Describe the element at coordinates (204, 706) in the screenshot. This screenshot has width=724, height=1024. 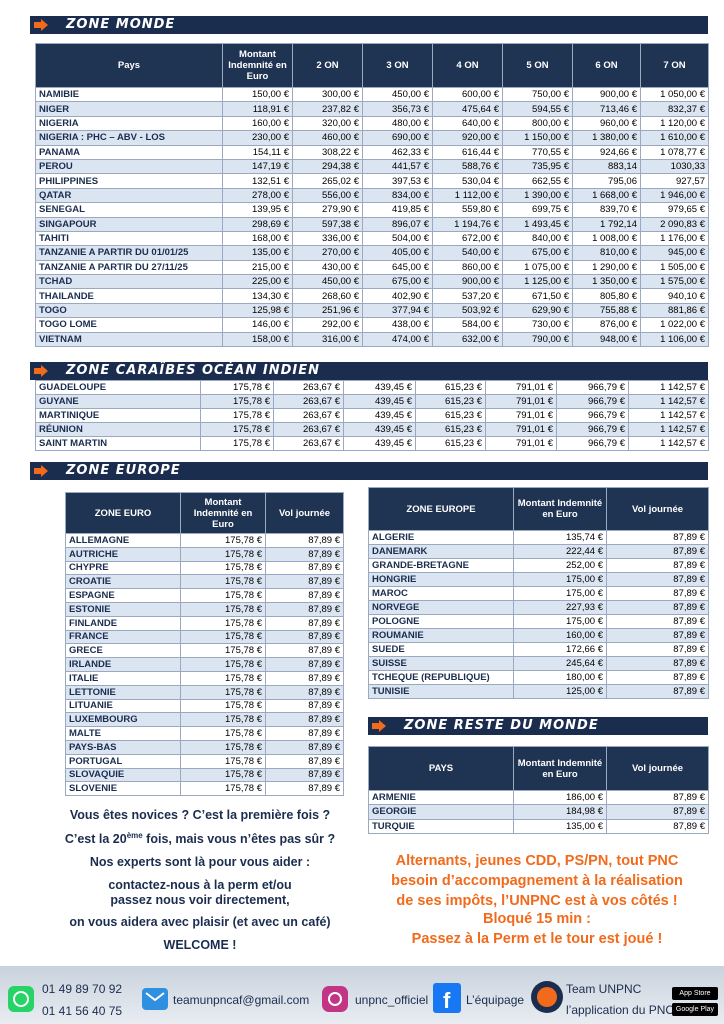
I see `row: LITUANIE 175,78 €87,89 €` at that location.